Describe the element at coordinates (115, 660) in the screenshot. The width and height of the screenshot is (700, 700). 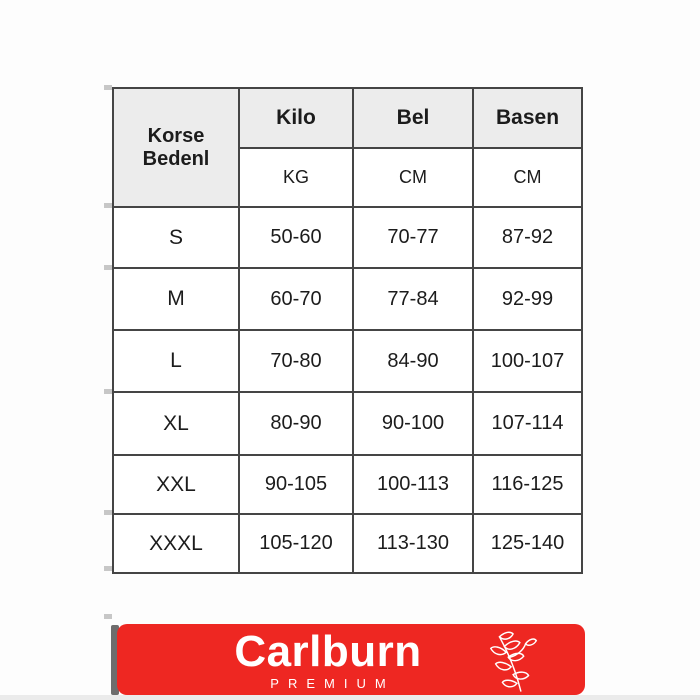
I see `banner-left-shadow` at that location.